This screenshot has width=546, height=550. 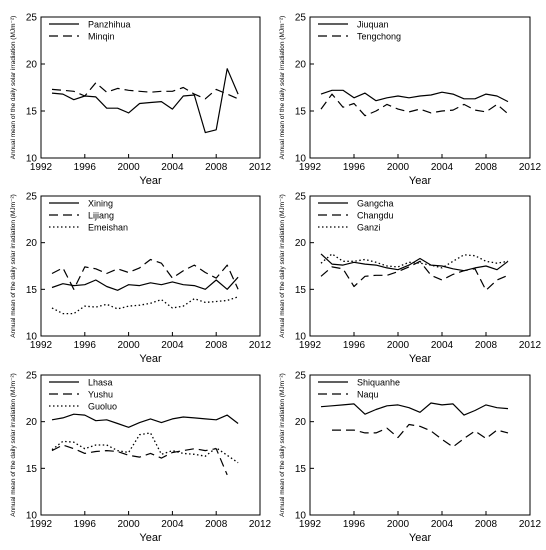 I want to click on legend-label: Gangcha, so click(x=375, y=204).